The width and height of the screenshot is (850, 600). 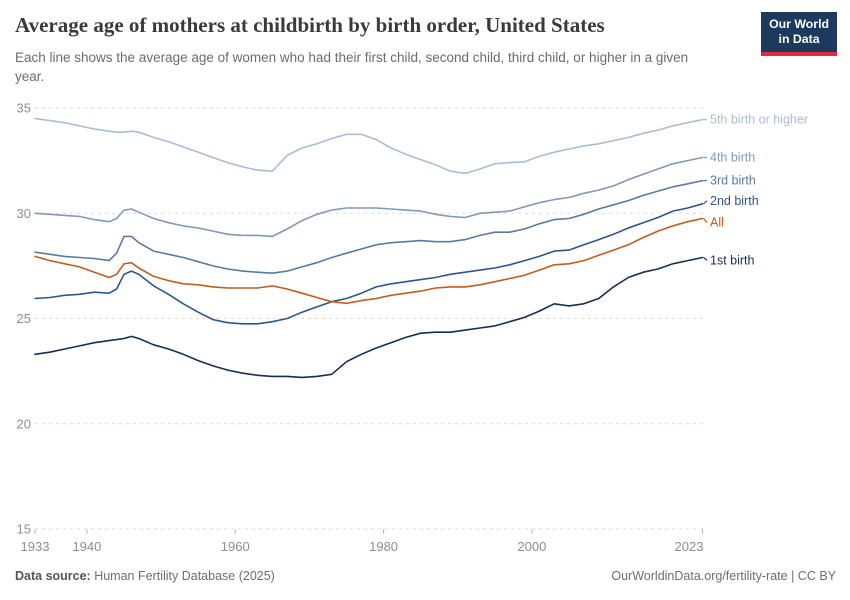 What do you see at coordinates (732, 157) in the screenshot?
I see `series-label-4th-birth: 4th birth` at bounding box center [732, 157].